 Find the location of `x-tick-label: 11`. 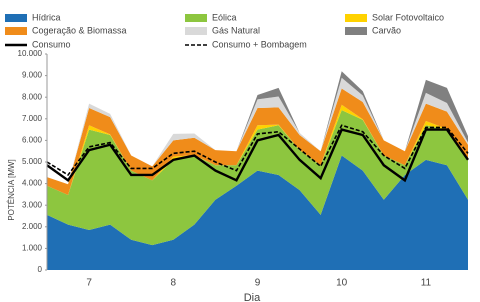

x-tick-label: 11 is located at coordinates (426, 283).